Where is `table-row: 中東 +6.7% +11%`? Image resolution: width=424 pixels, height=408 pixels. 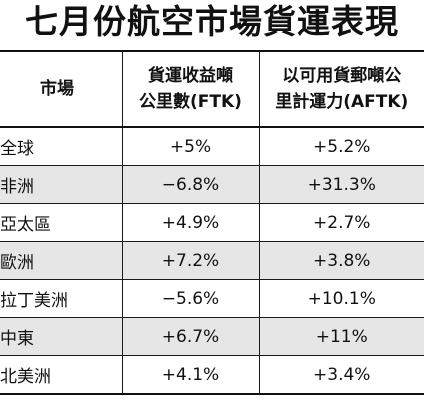 table-row: 中東 +6.7% +11% is located at coordinates (212, 336).